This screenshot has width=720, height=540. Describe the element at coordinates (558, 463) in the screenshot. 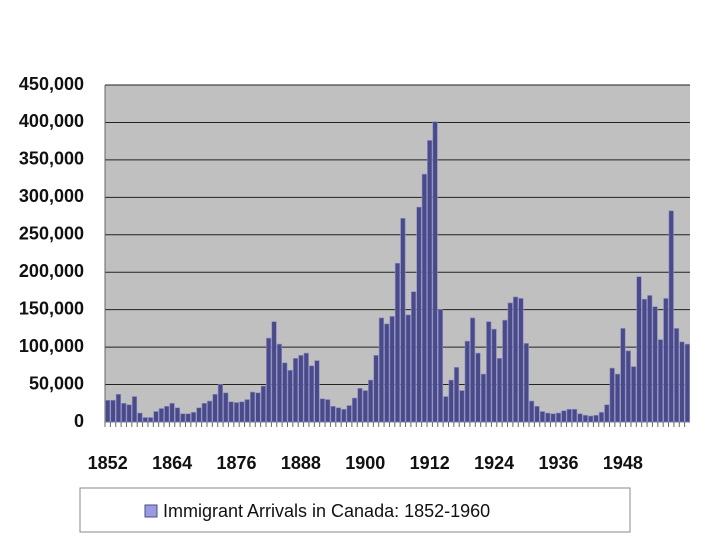

I see `x-tick-label: 1936` at that location.